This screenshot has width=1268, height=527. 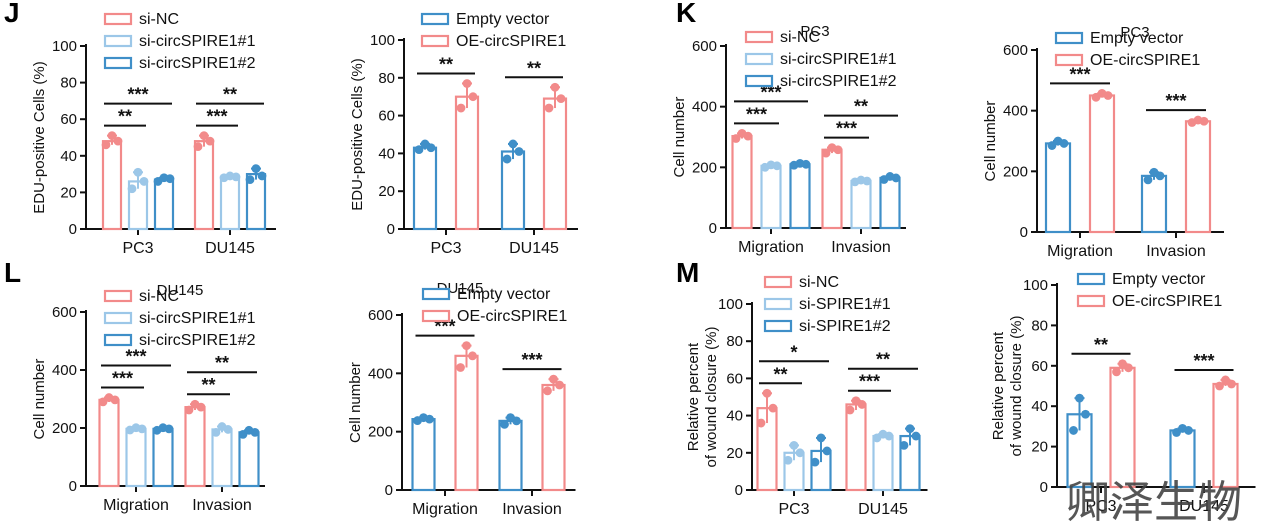 I want to click on legend-label: Empty vector, so click(x=1159, y=279).